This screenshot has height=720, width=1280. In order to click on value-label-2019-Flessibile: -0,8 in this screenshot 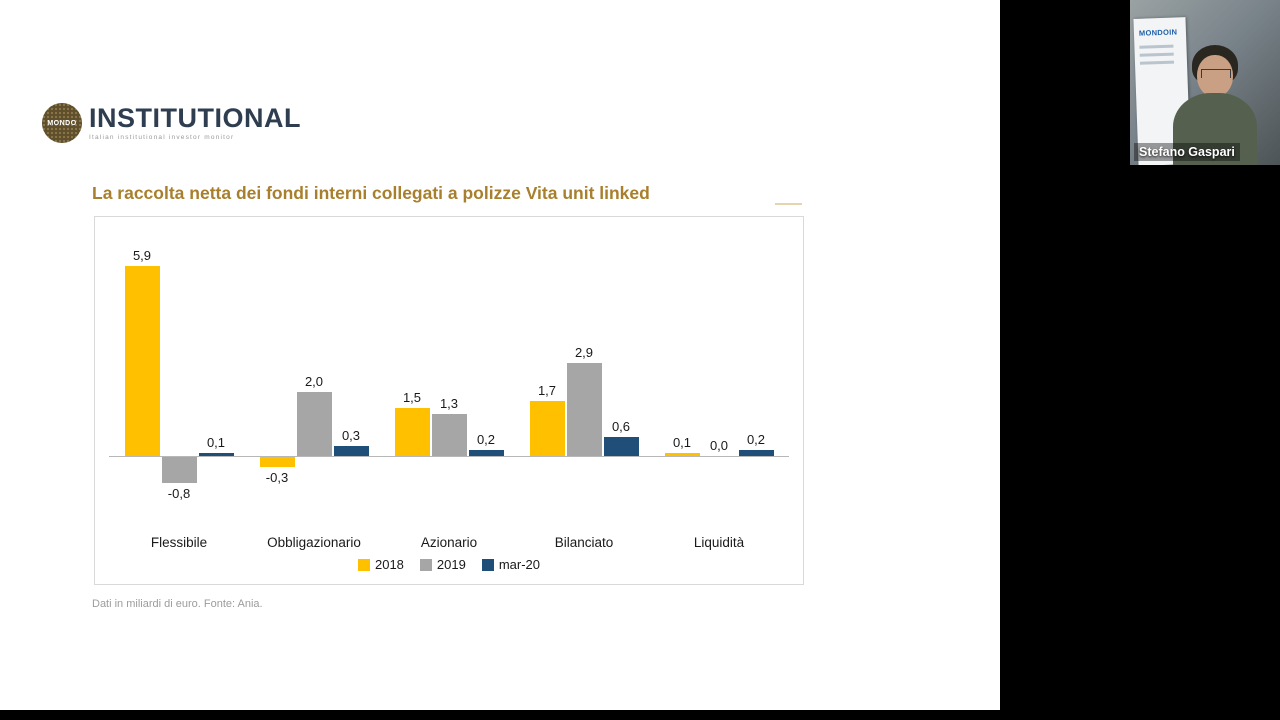, I will do `click(179, 493)`.